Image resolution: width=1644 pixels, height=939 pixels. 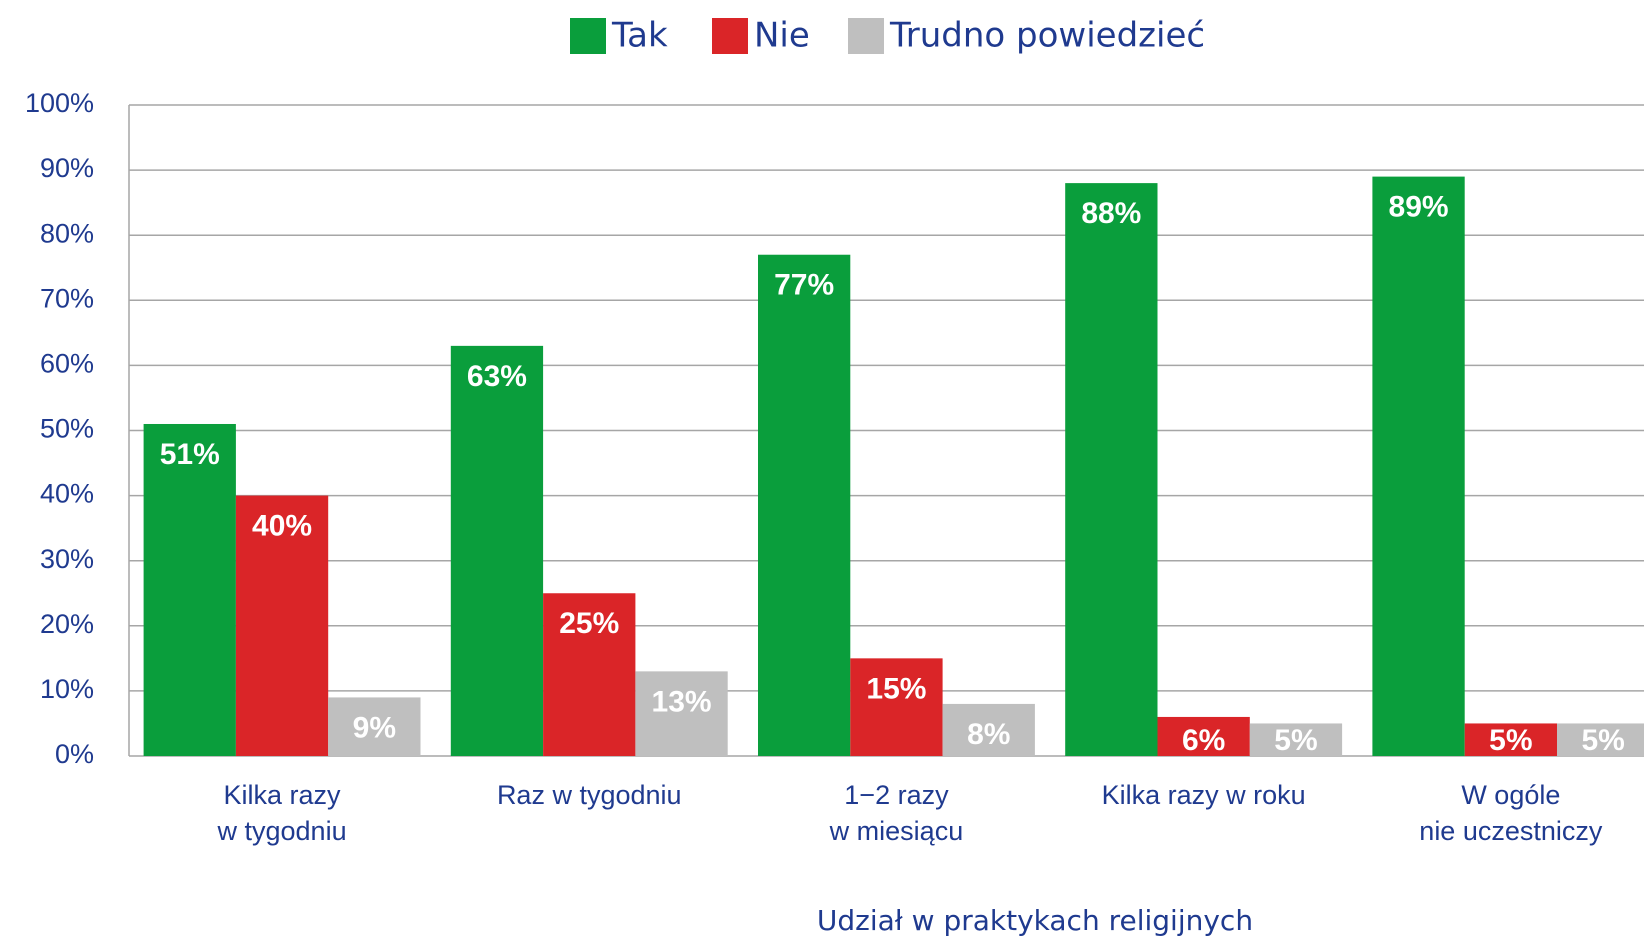 I want to click on x-tick-label: w miesiącu, so click(x=896, y=831).